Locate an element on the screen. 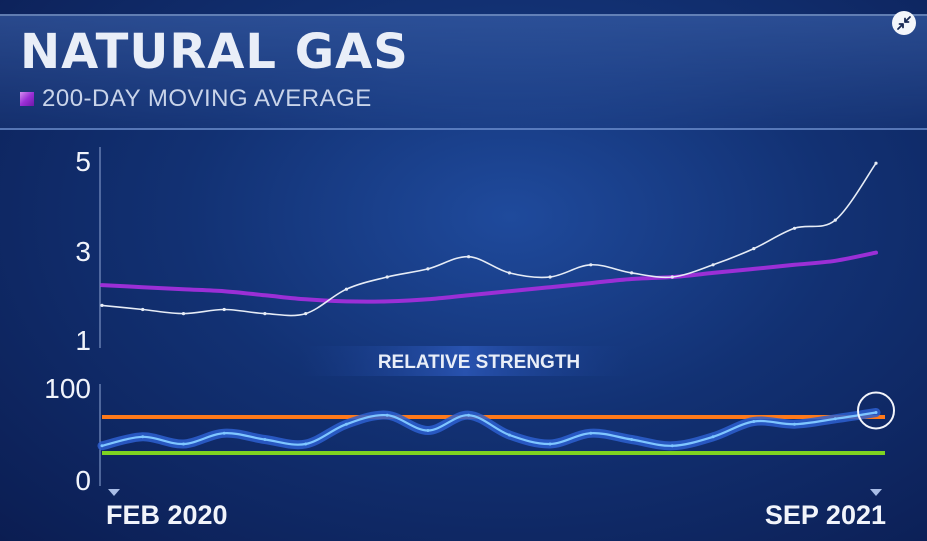 The image size is (927, 541). price-tick-label: 1 is located at coordinates (83, 340).